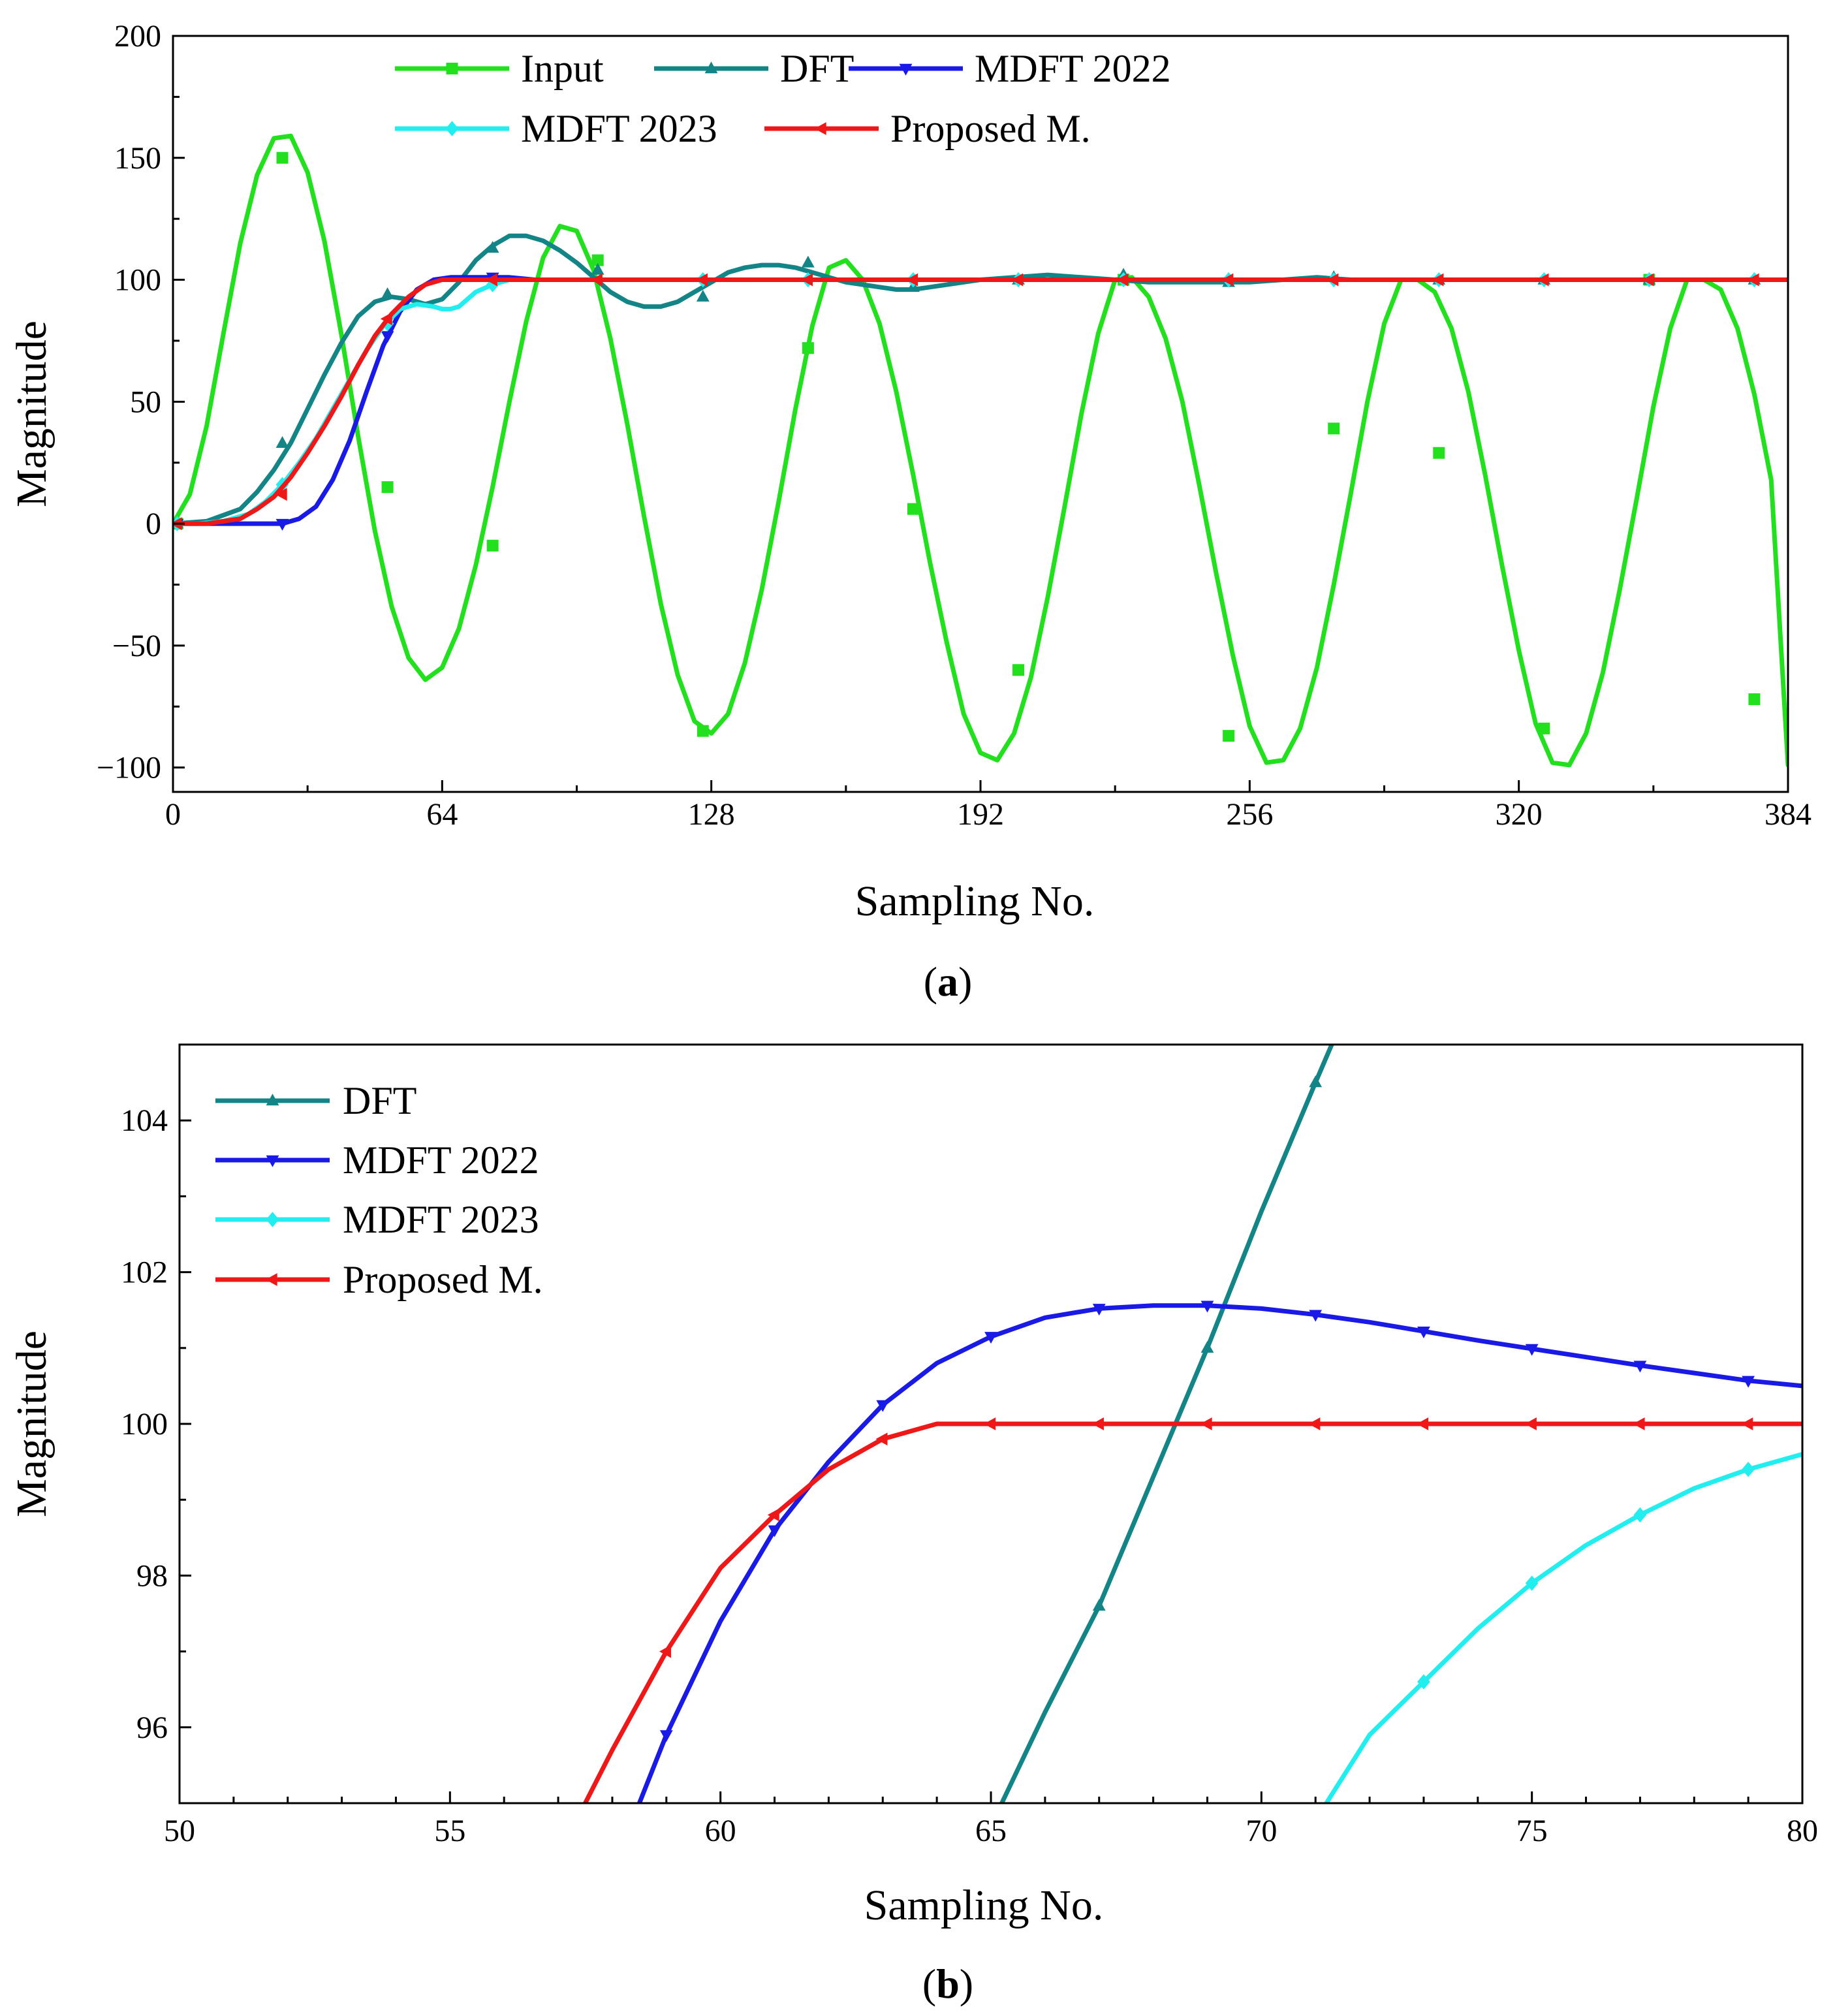 The width and height of the screenshot is (1835, 2016). I want to click on panel-a-mdft-2023-line, so click(981, 402).